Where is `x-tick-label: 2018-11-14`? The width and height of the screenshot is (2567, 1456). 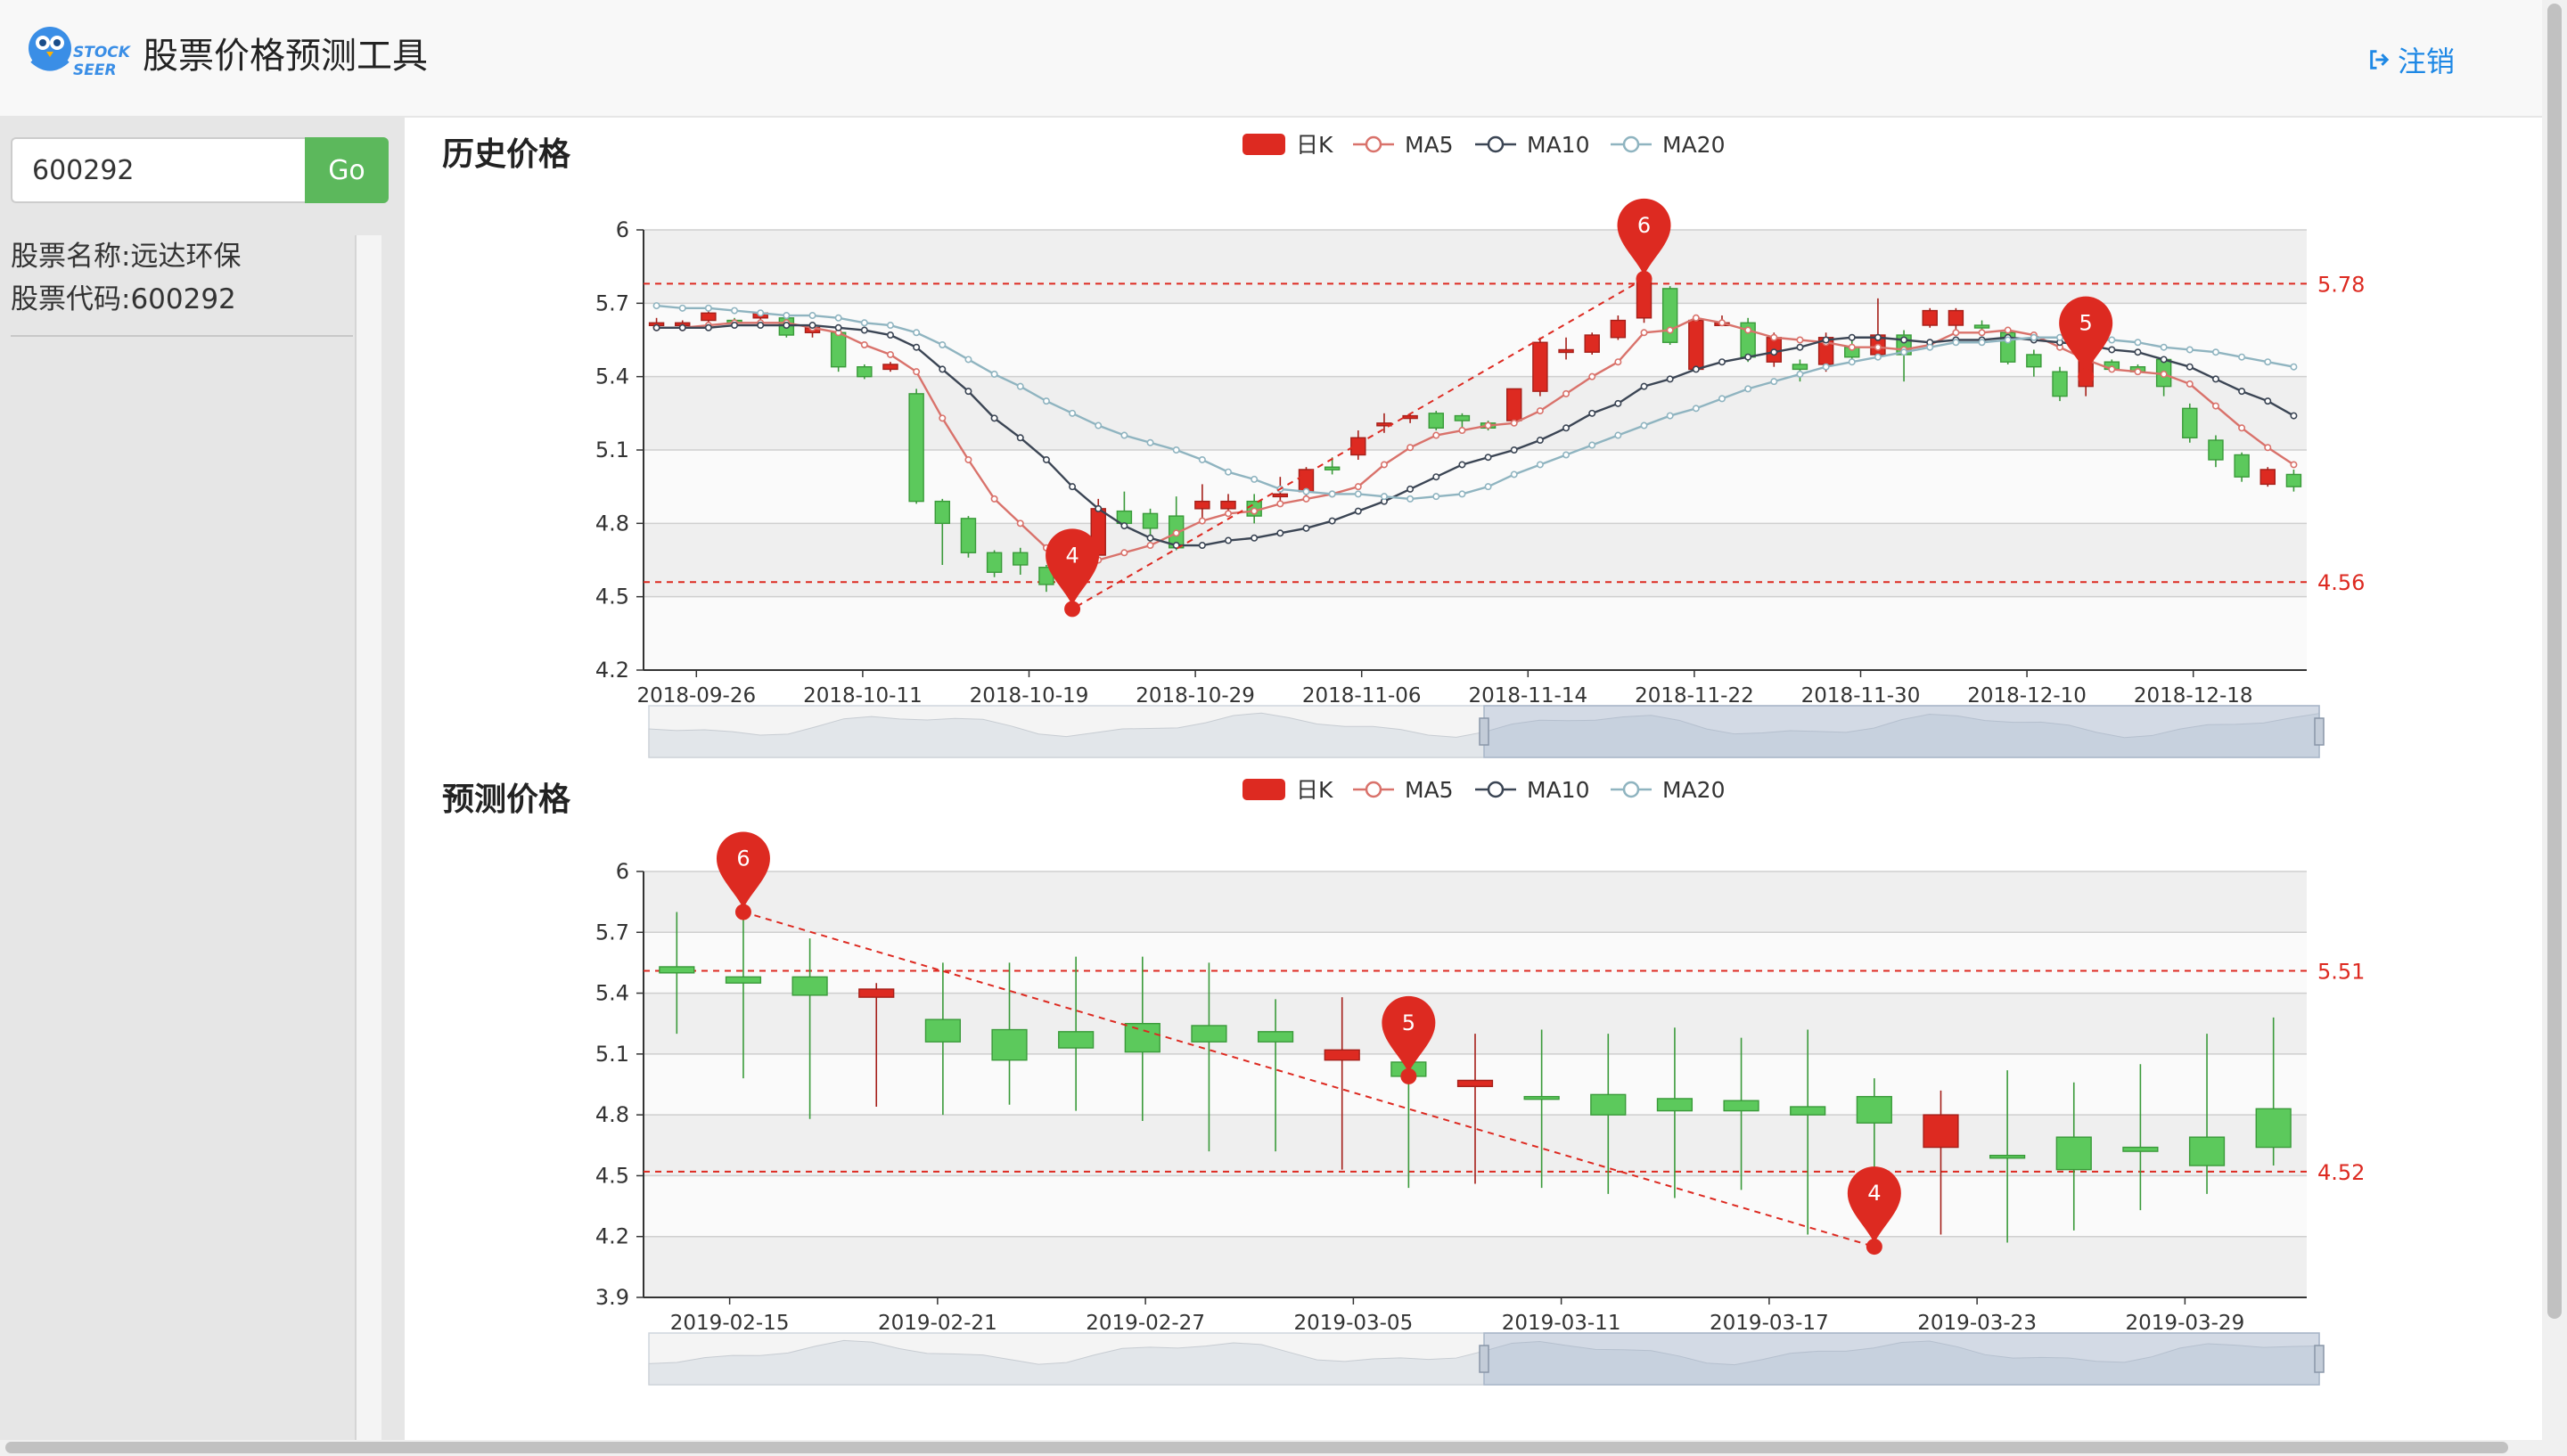
x-tick-label: 2018-11-14 is located at coordinates (1527, 696).